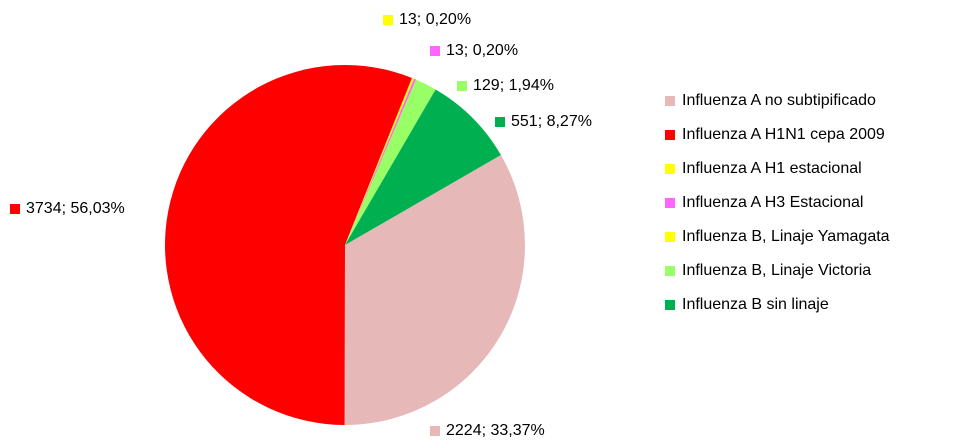 The width and height of the screenshot is (968, 441). I want to click on legend-label: Influenza B, Linaje Victoria, so click(776, 270).